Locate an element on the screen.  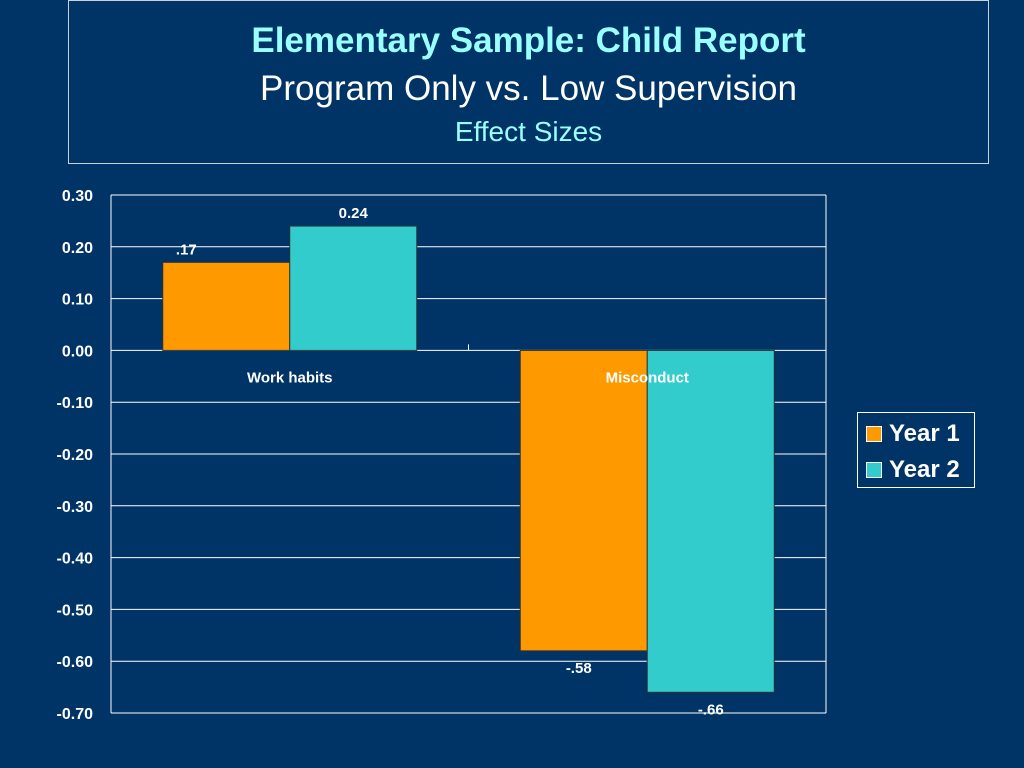
data-label: -.66 is located at coordinates (711, 709).